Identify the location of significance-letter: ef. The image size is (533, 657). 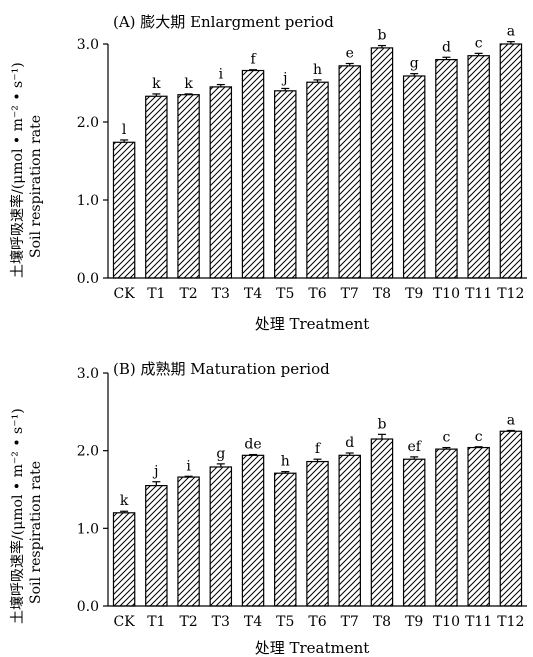
(414, 447).